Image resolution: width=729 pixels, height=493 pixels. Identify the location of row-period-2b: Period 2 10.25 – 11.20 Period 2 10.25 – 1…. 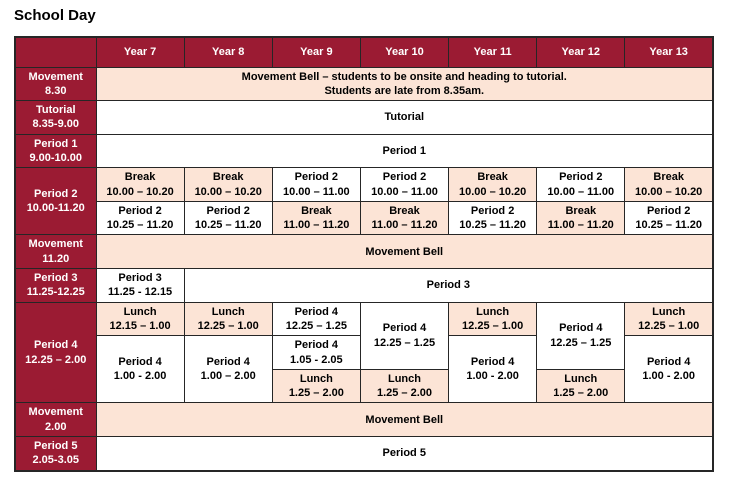
(364, 218).